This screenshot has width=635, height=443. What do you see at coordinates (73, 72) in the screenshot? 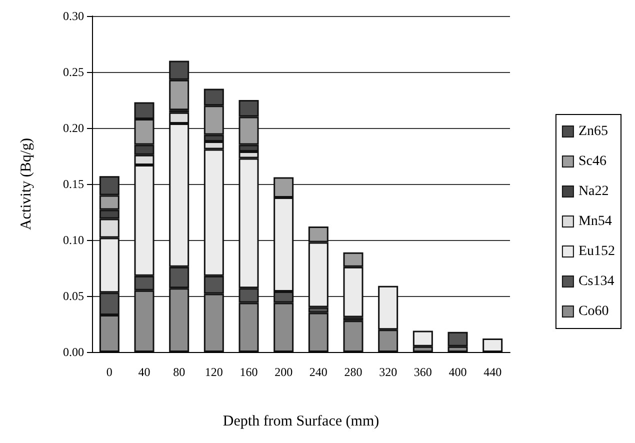
I see `y-tick-label: 0.25` at bounding box center [73, 72].